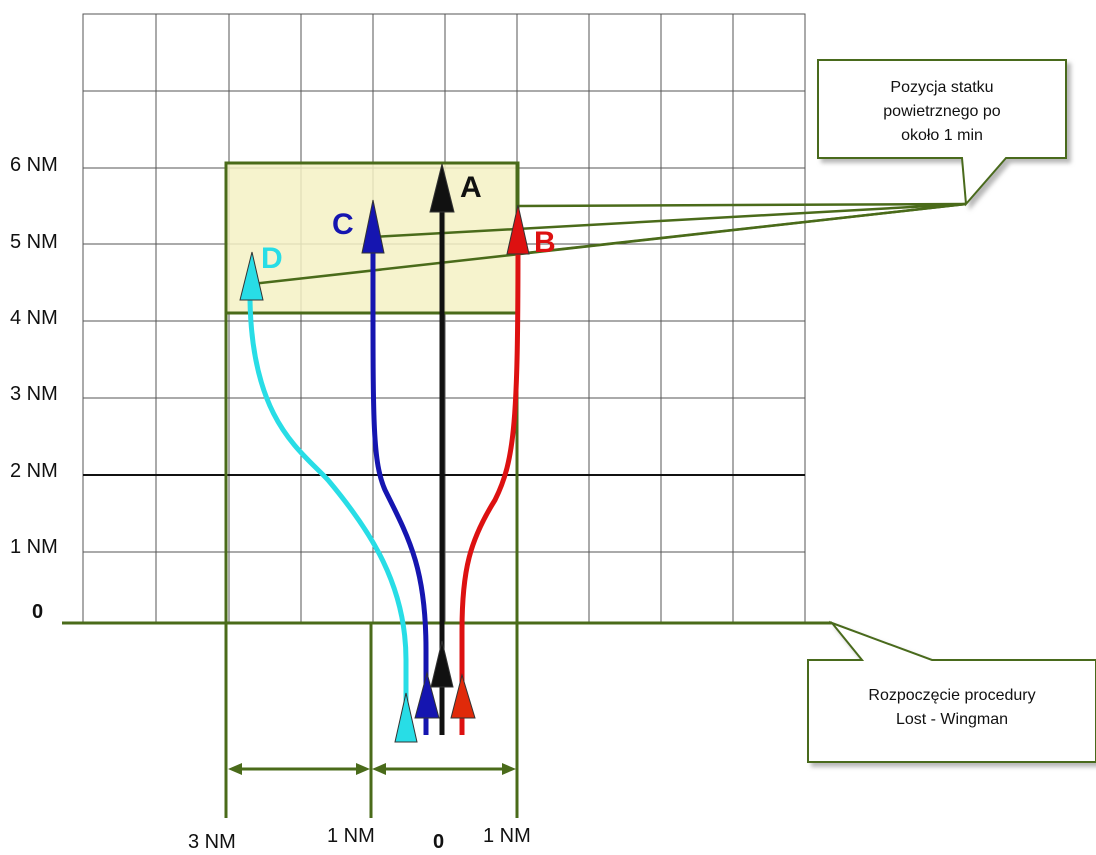  Describe the element at coordinates (941, 87) in the screenshot. I see `position-callout-line-1: Pozycja statku` at that location.